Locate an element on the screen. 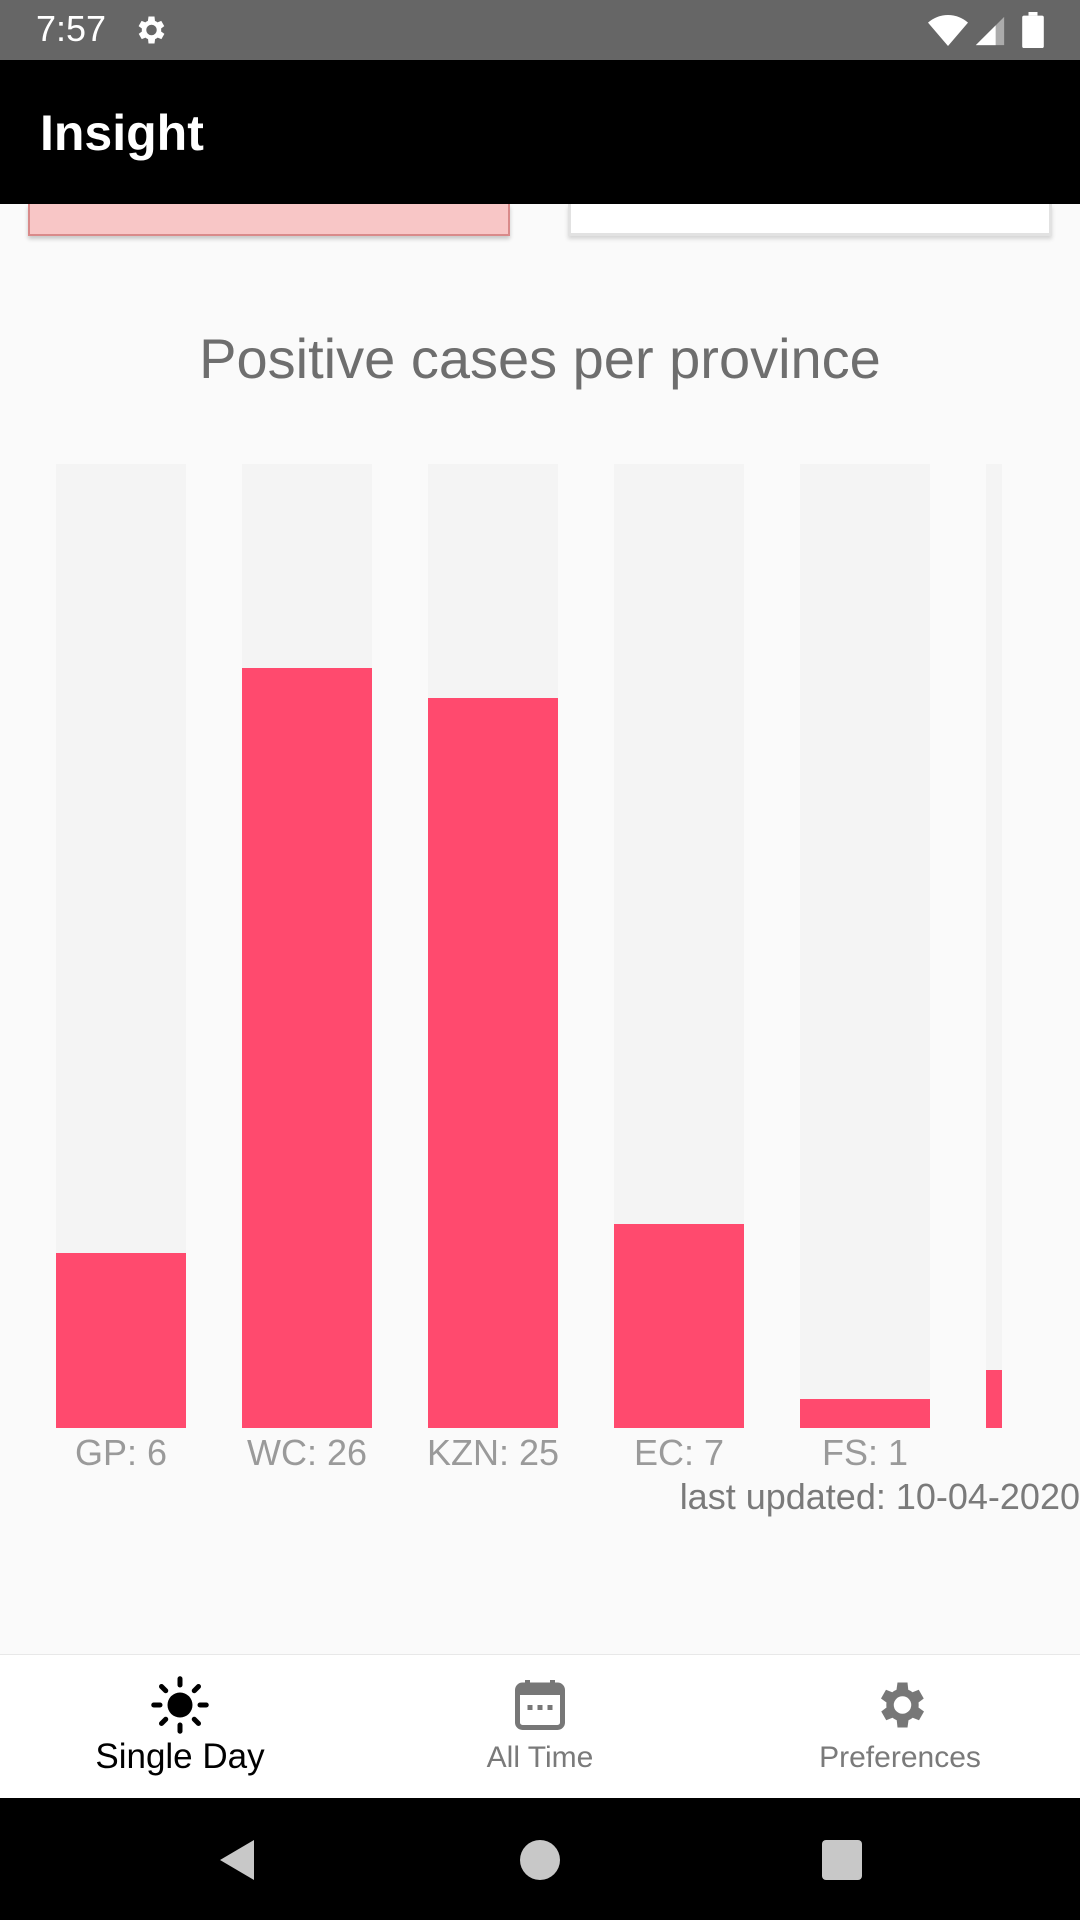 The height and width of the screenshot is (1920, 1080). gear-icon is located at coordinates (902, 1705).